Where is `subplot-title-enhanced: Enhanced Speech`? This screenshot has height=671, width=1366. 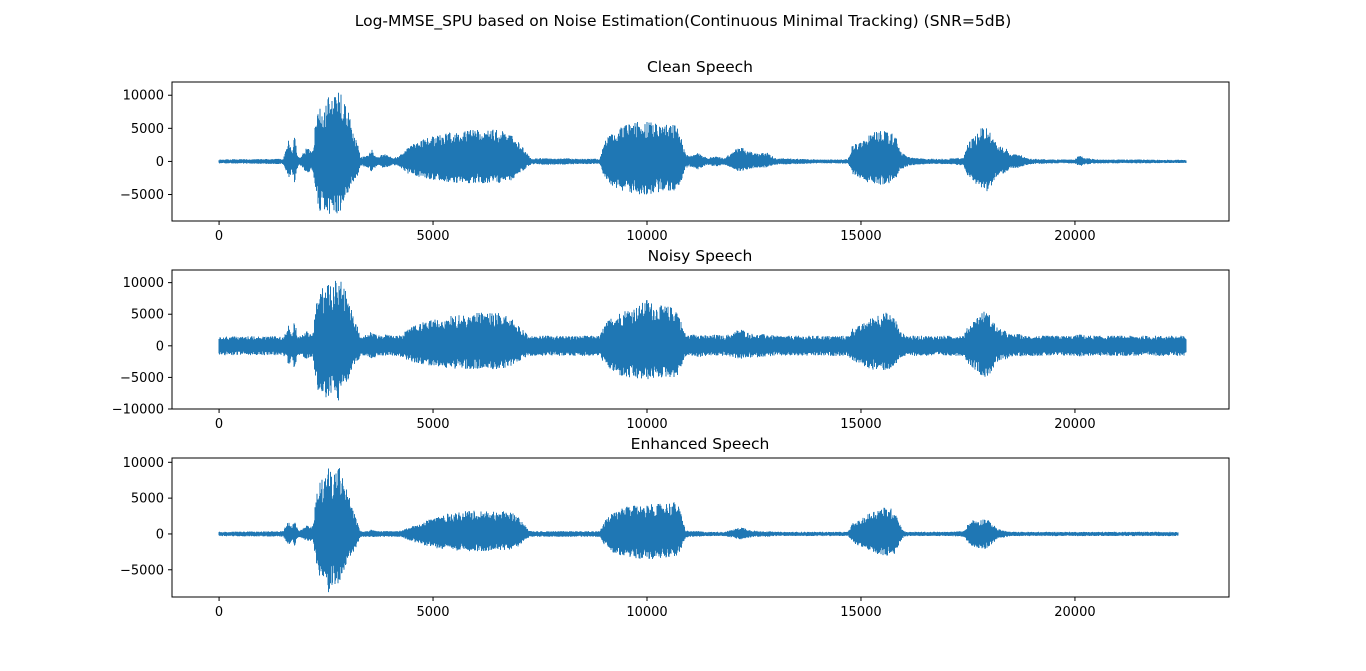
subplot-title-enhanced: Enhanced Speech is located at coordinates (700, 444).